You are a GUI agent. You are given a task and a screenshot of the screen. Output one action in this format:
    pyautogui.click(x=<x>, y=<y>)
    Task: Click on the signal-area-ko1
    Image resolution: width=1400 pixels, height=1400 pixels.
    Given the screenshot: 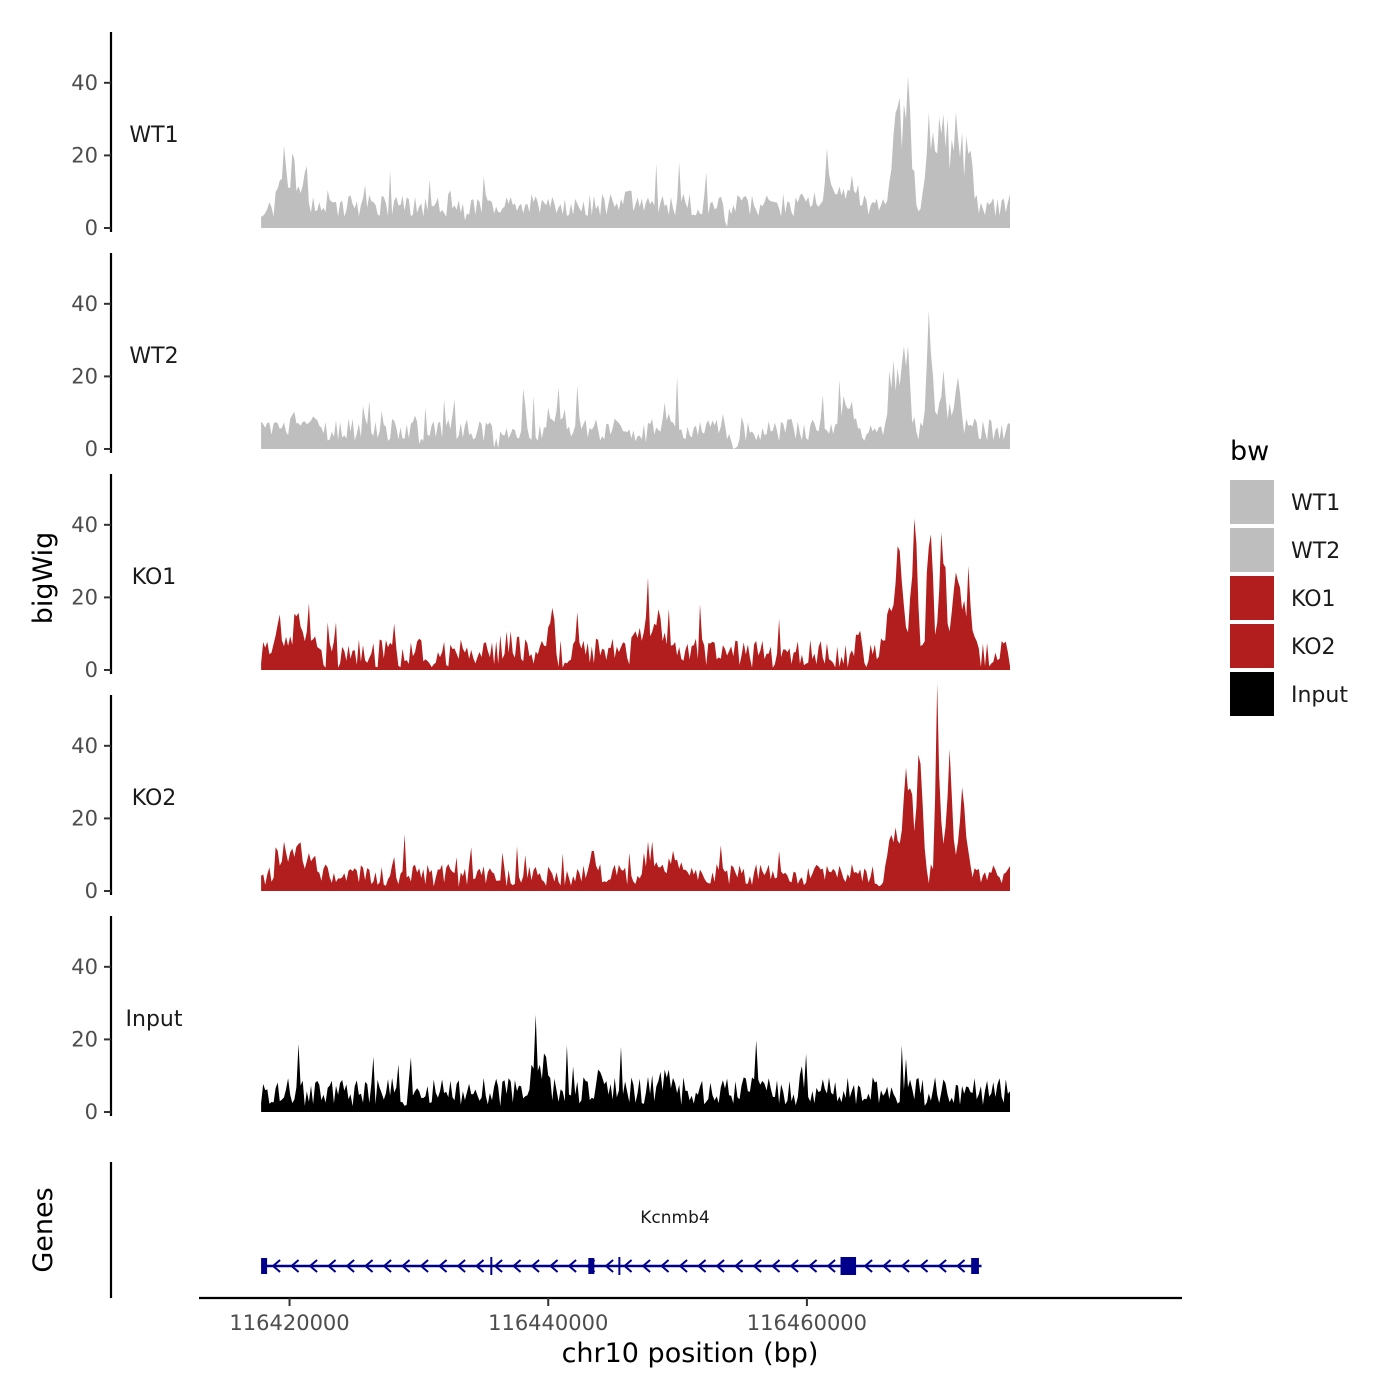 What is the action you would take?
    pyautogui.click(x=636, y=594)
    